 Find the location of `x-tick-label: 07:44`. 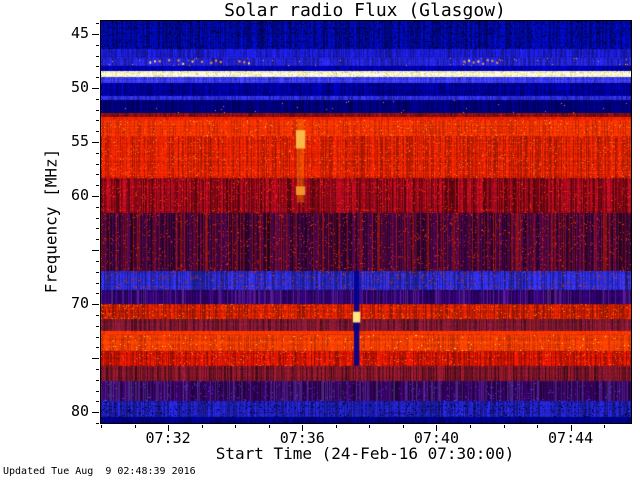

x-tick-label: 07:44 is located at coordinates (571, 438).